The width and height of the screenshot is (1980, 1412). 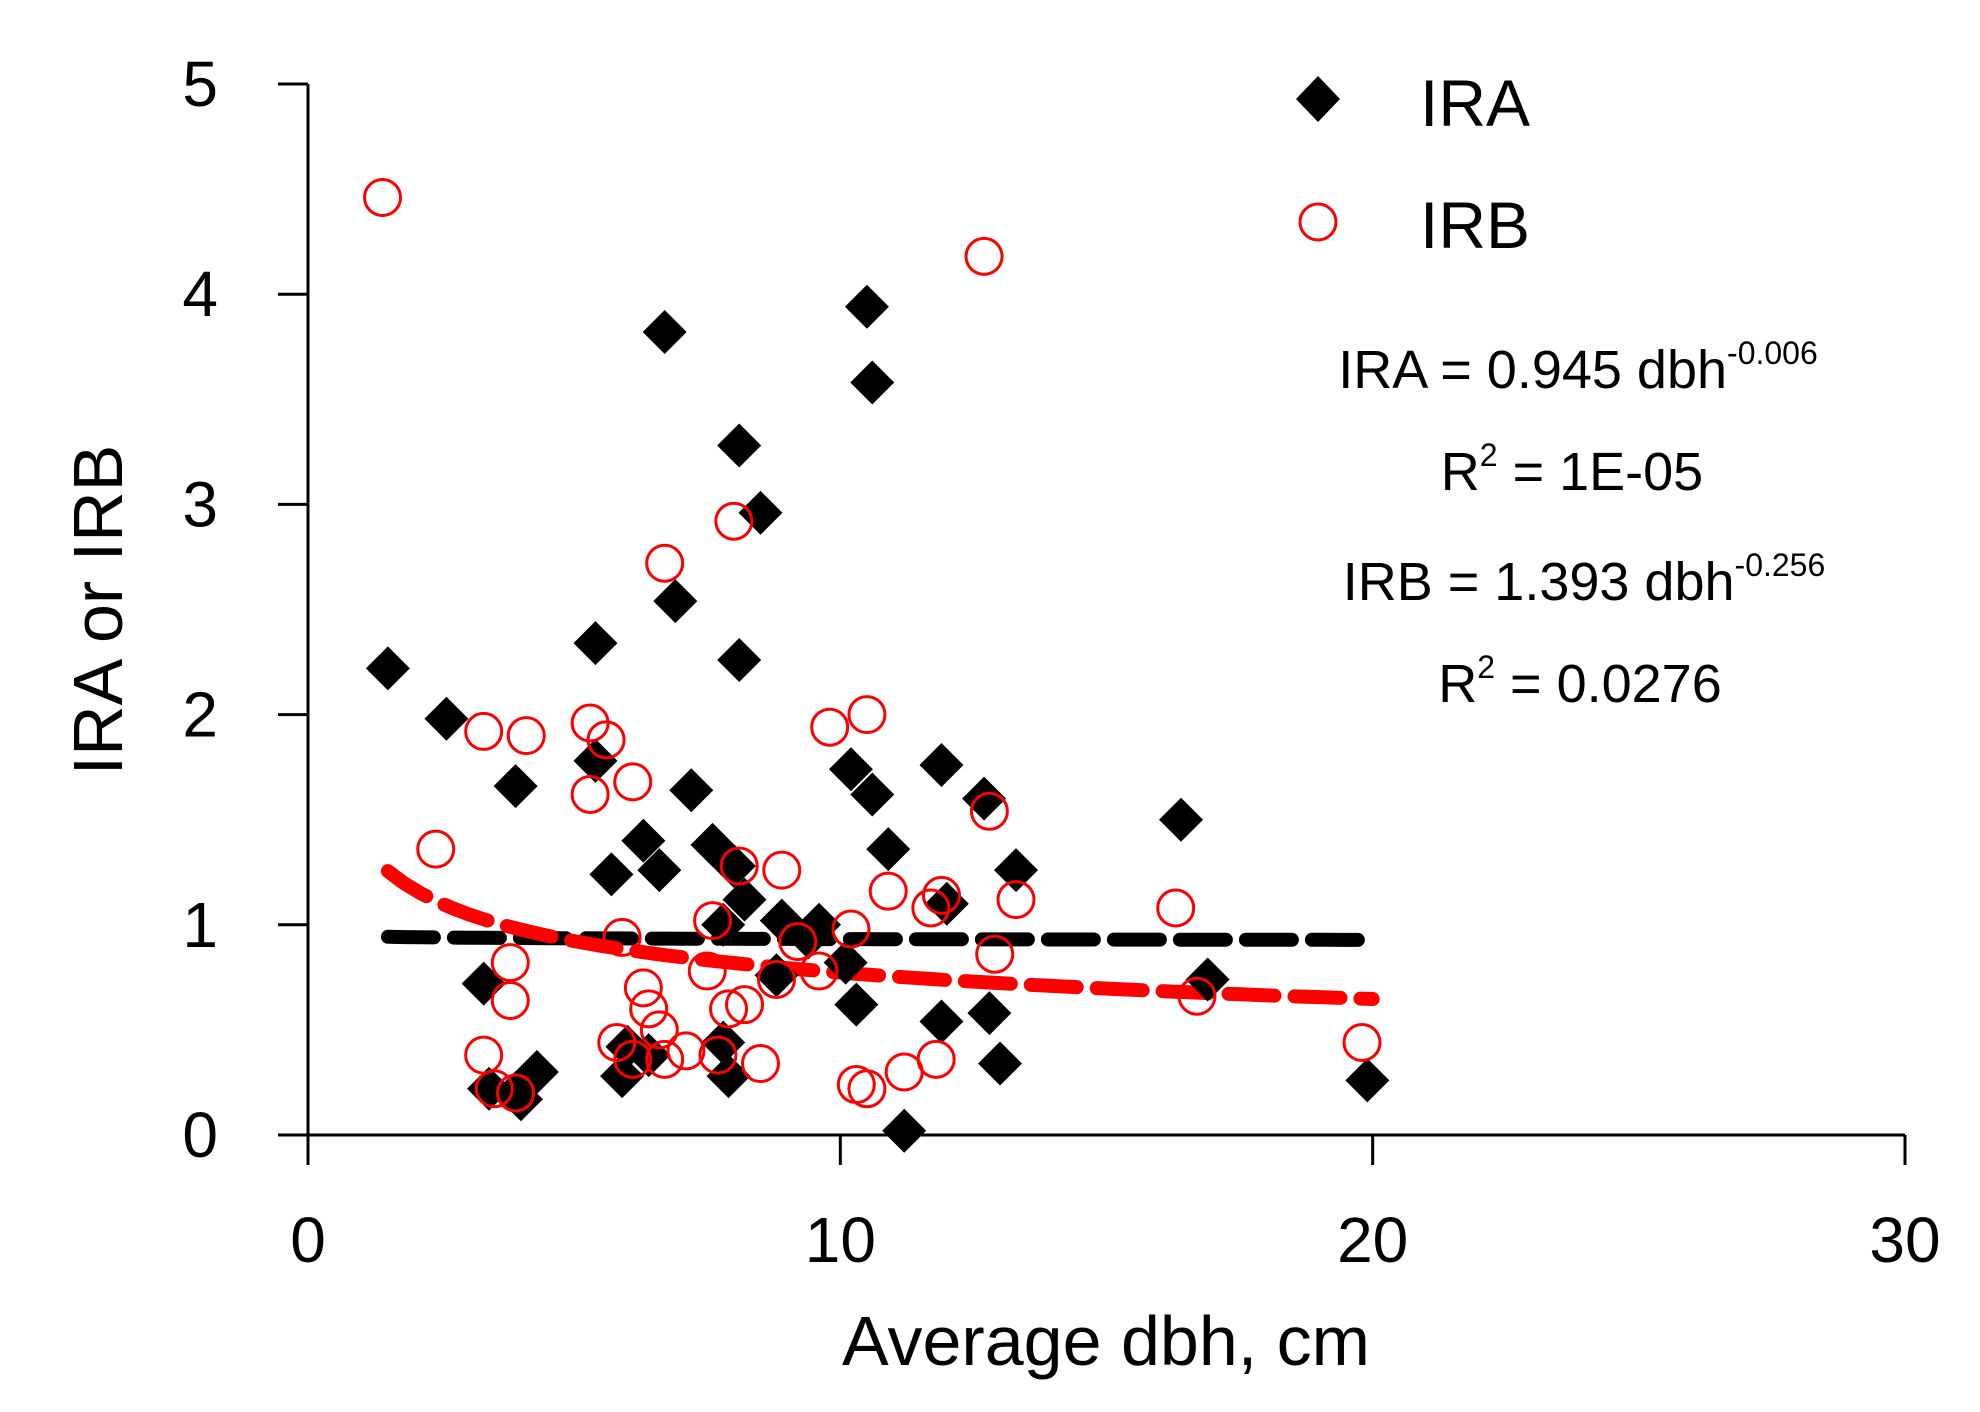 I want to click on irb-fit-equation: IRB = 1.393 dbh-0.256, so click(x=1584, y=579).